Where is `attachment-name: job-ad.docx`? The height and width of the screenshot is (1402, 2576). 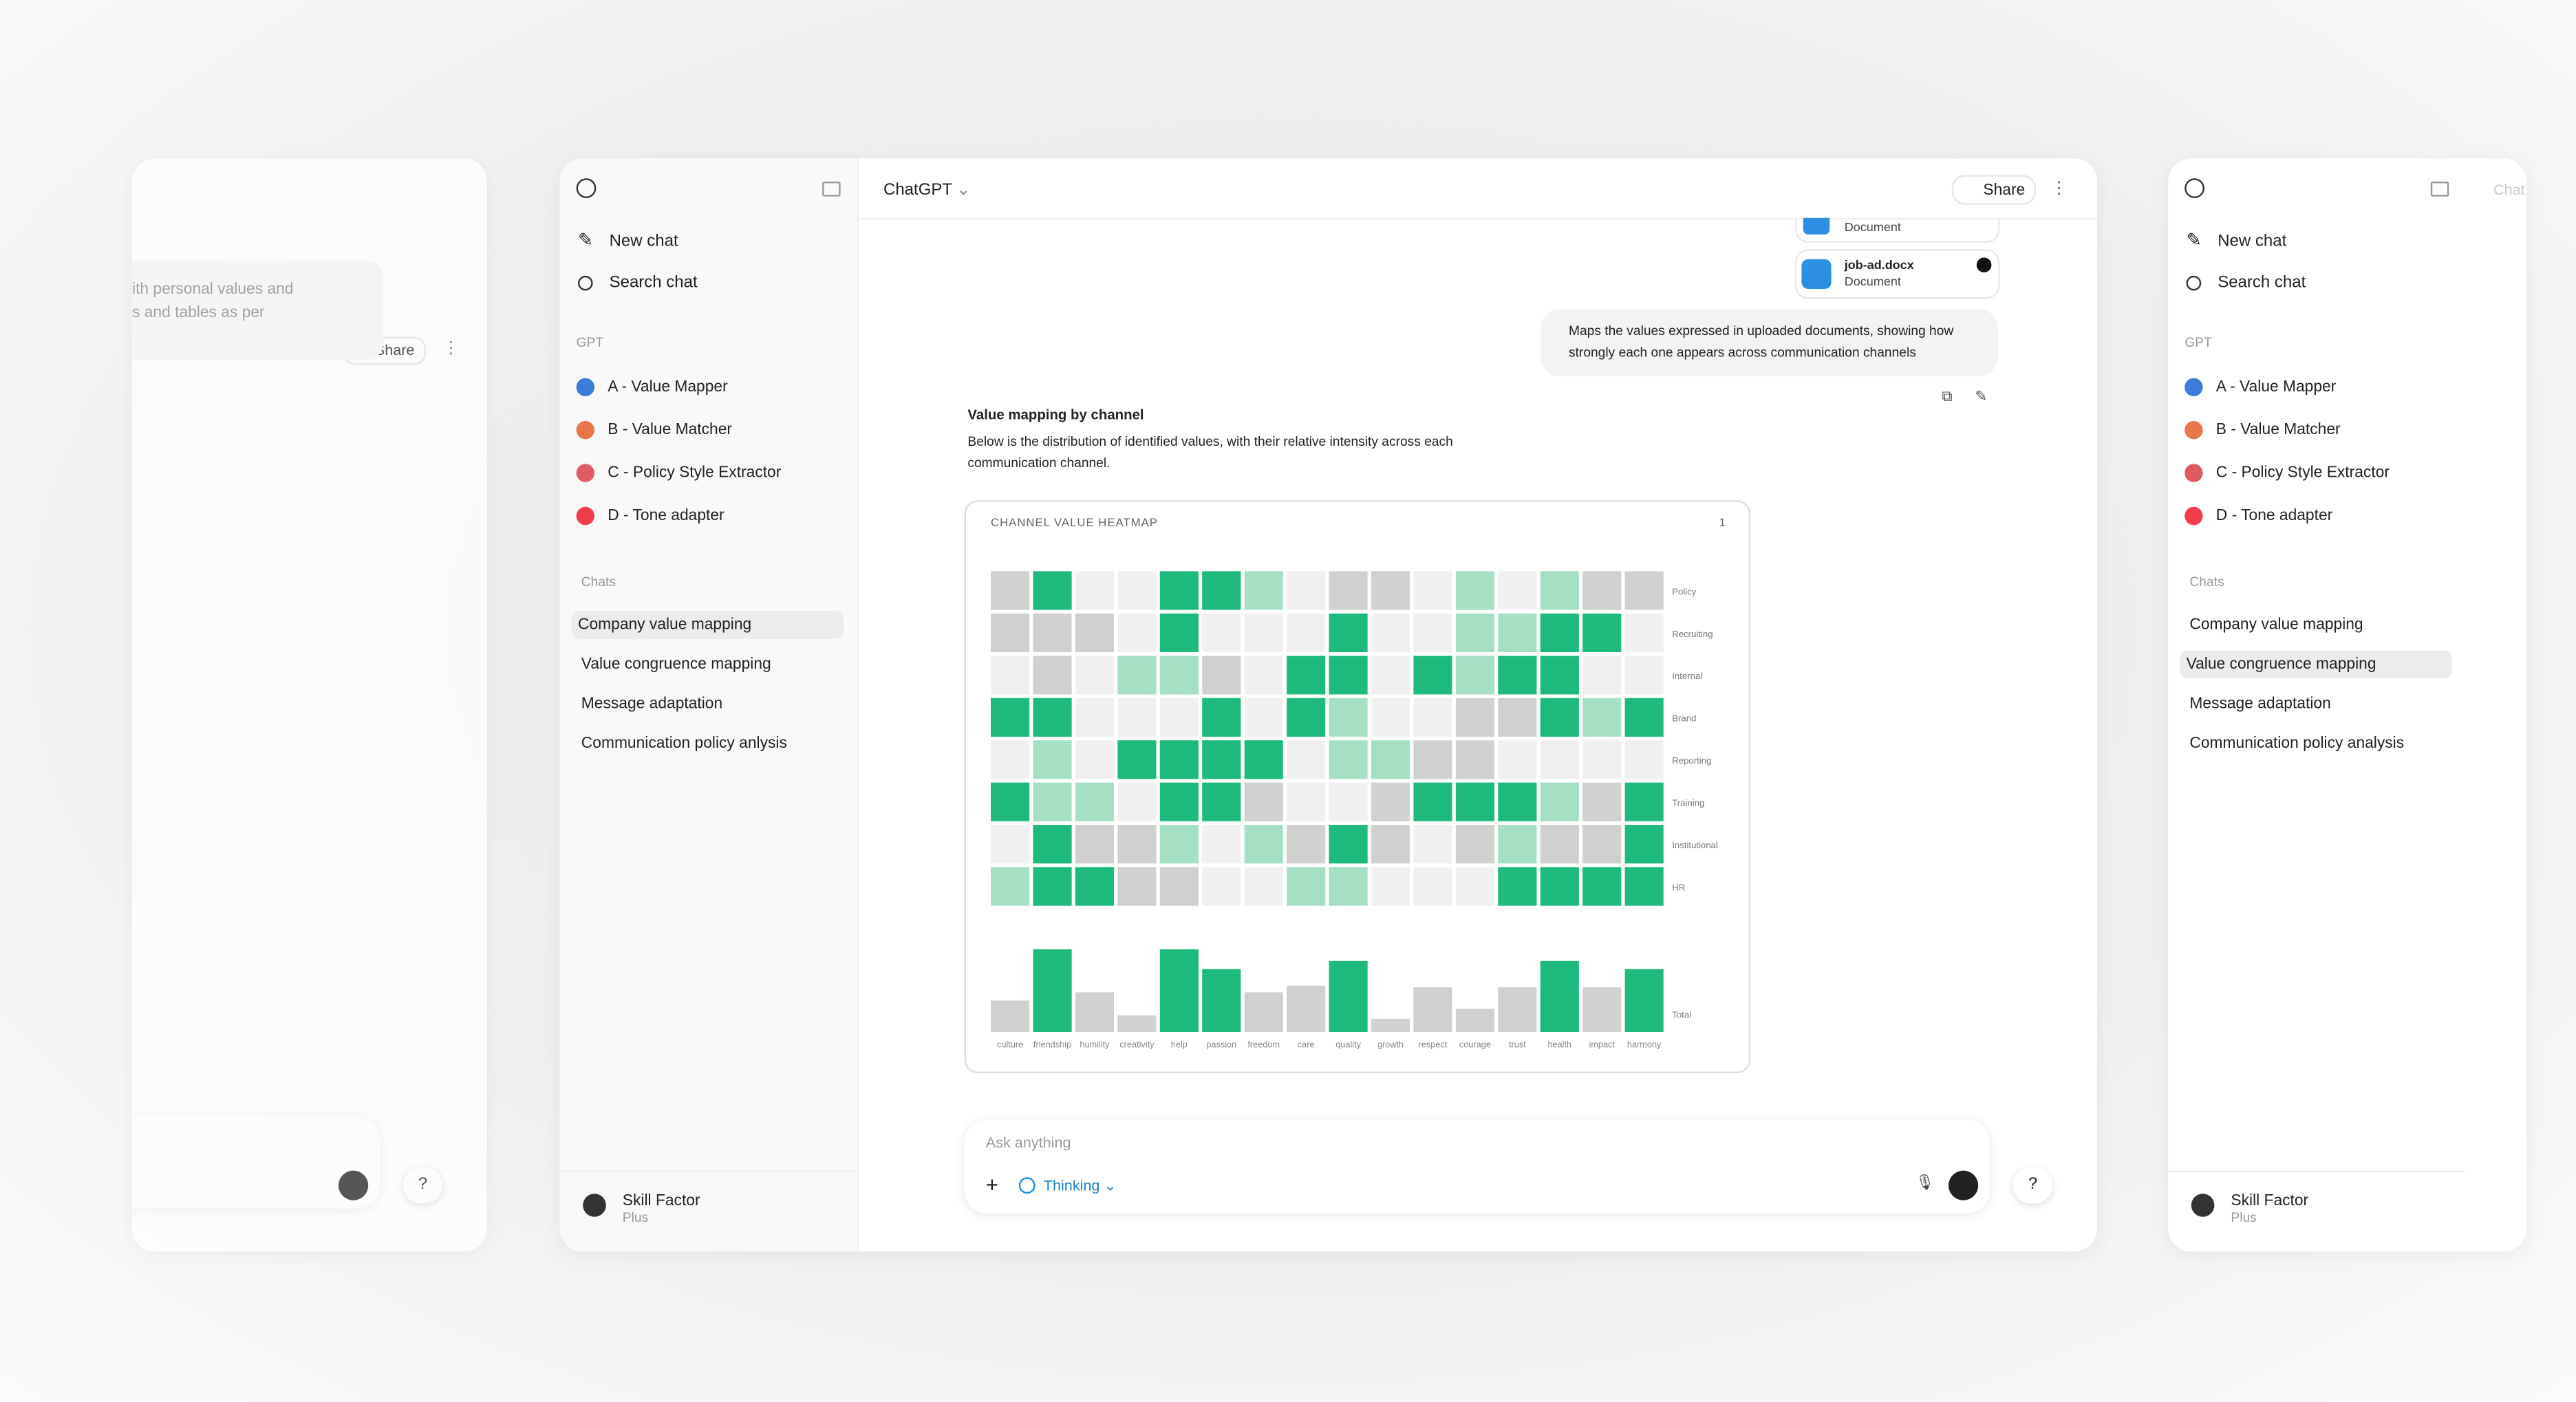 attachment-name: job-ad.docx is located at coordinates (1879, 265).